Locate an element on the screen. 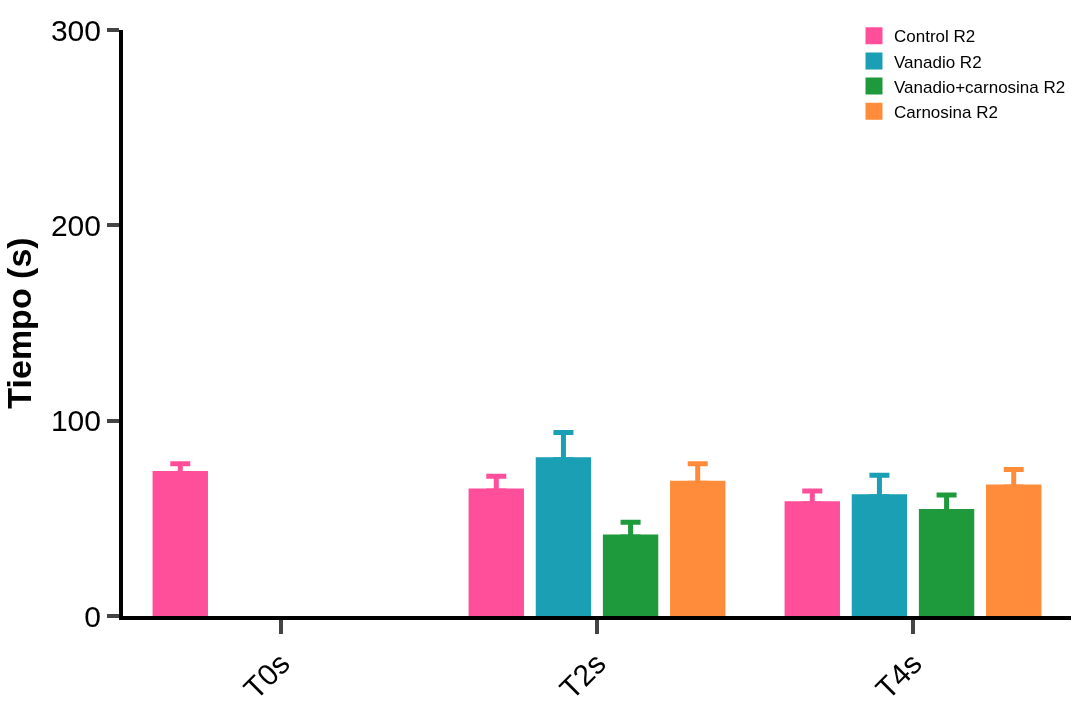  legend-label: Vanadio R2 is located at coordinates (938, 62).